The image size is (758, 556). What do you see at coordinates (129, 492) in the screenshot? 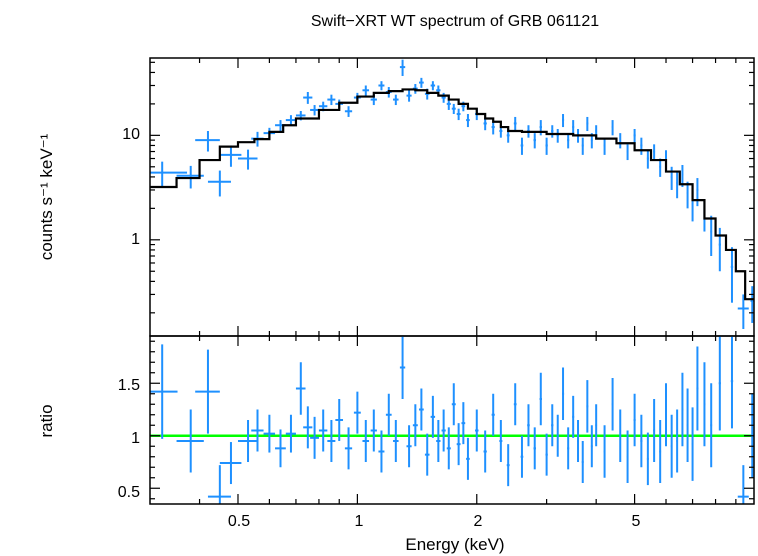
I see `ratio-ytick-0-5: 0.5` at bounding box center [129, 492].